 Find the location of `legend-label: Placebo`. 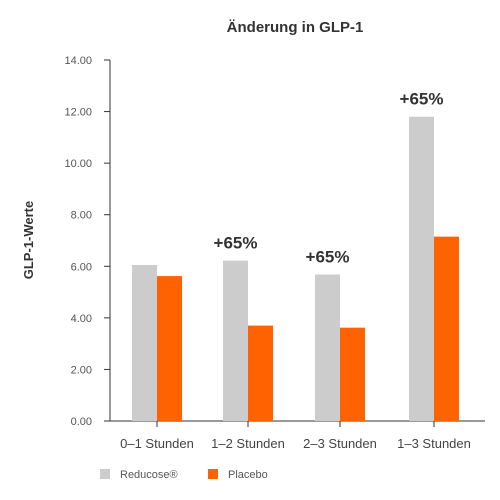

legend-label: Placebo is located at coordinates (248, 475).